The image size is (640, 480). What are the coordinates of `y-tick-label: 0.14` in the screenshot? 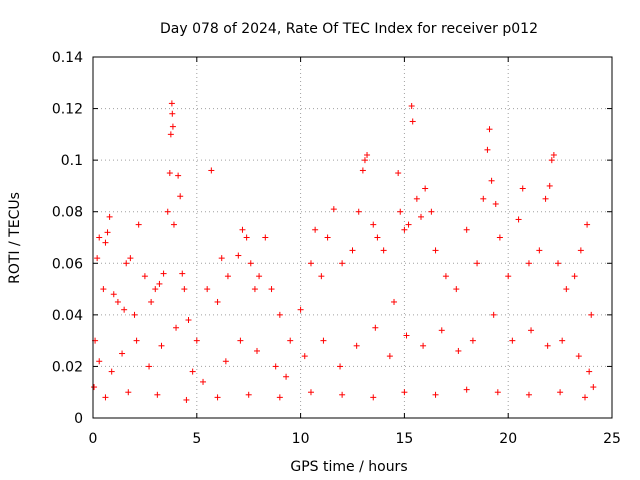 It's located at (67, 58).